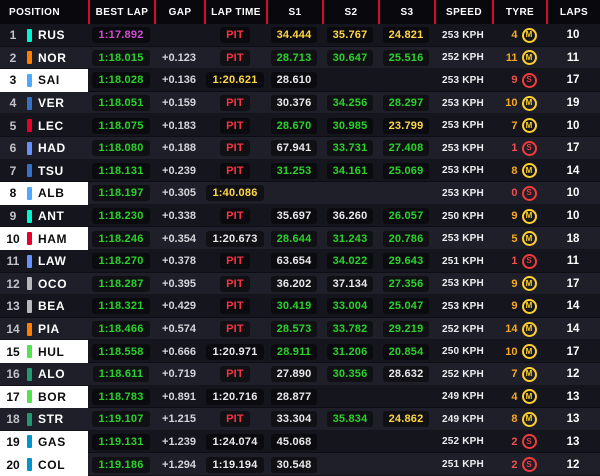 The width and height of the screenshot is (600, 476). Describe the element at coordinates (463, 374) in the screenshot. I see `speed-value: 252 KPH` at that location.